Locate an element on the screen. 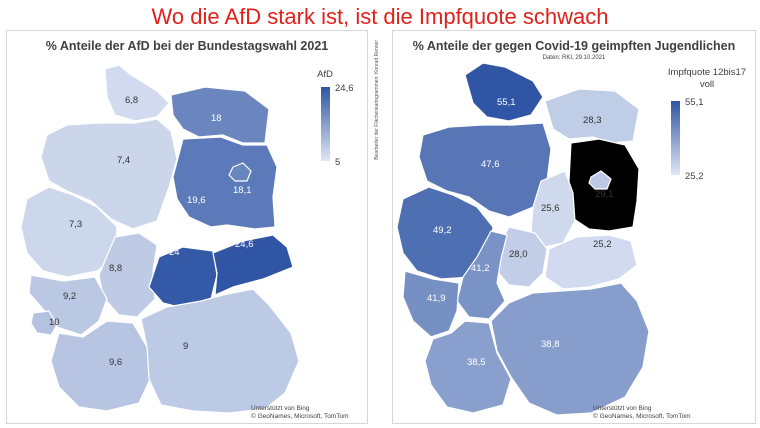  label-rheinland-pfalz: 41,9 is located at coordinates (436, 298).